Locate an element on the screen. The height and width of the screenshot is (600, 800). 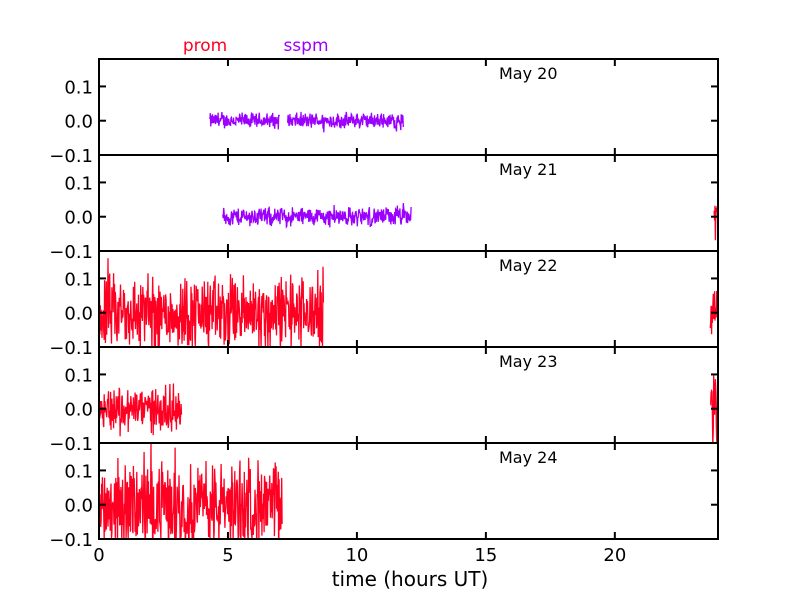
x-tick-label: 5 is located at coordinates (227, 555).